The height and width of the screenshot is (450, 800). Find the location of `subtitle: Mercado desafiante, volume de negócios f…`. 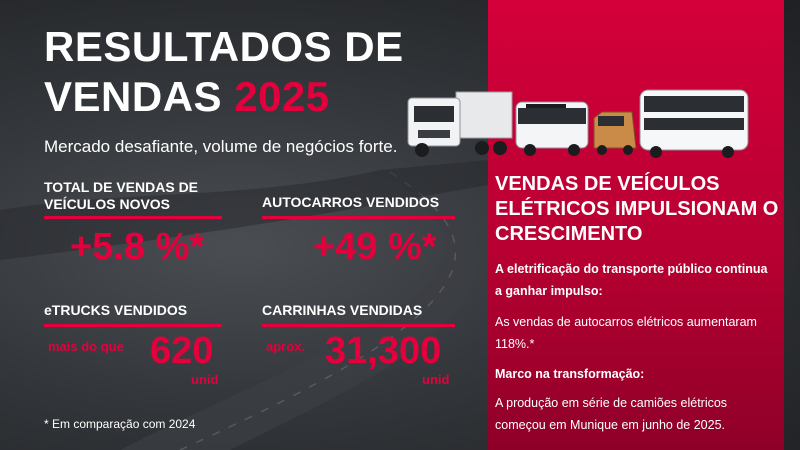

subtitle: Mercado desafiante, volume de negócios f… is located at coordinates (221, 146).